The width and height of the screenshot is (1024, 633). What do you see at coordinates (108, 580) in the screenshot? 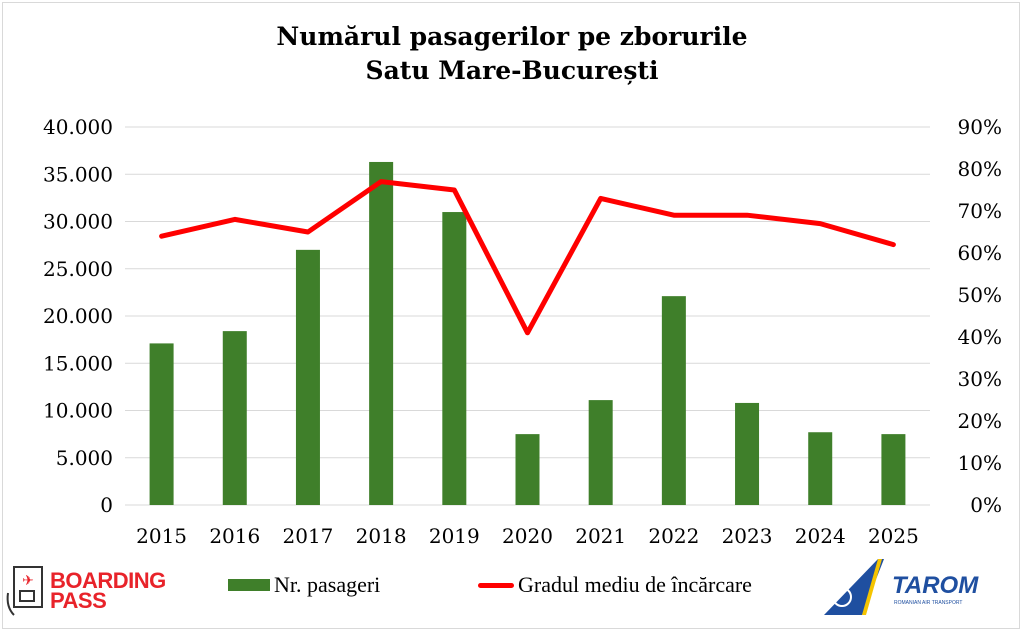
I see `boarding-logo-line1: BOARDING` at bounding box center [108, 580].